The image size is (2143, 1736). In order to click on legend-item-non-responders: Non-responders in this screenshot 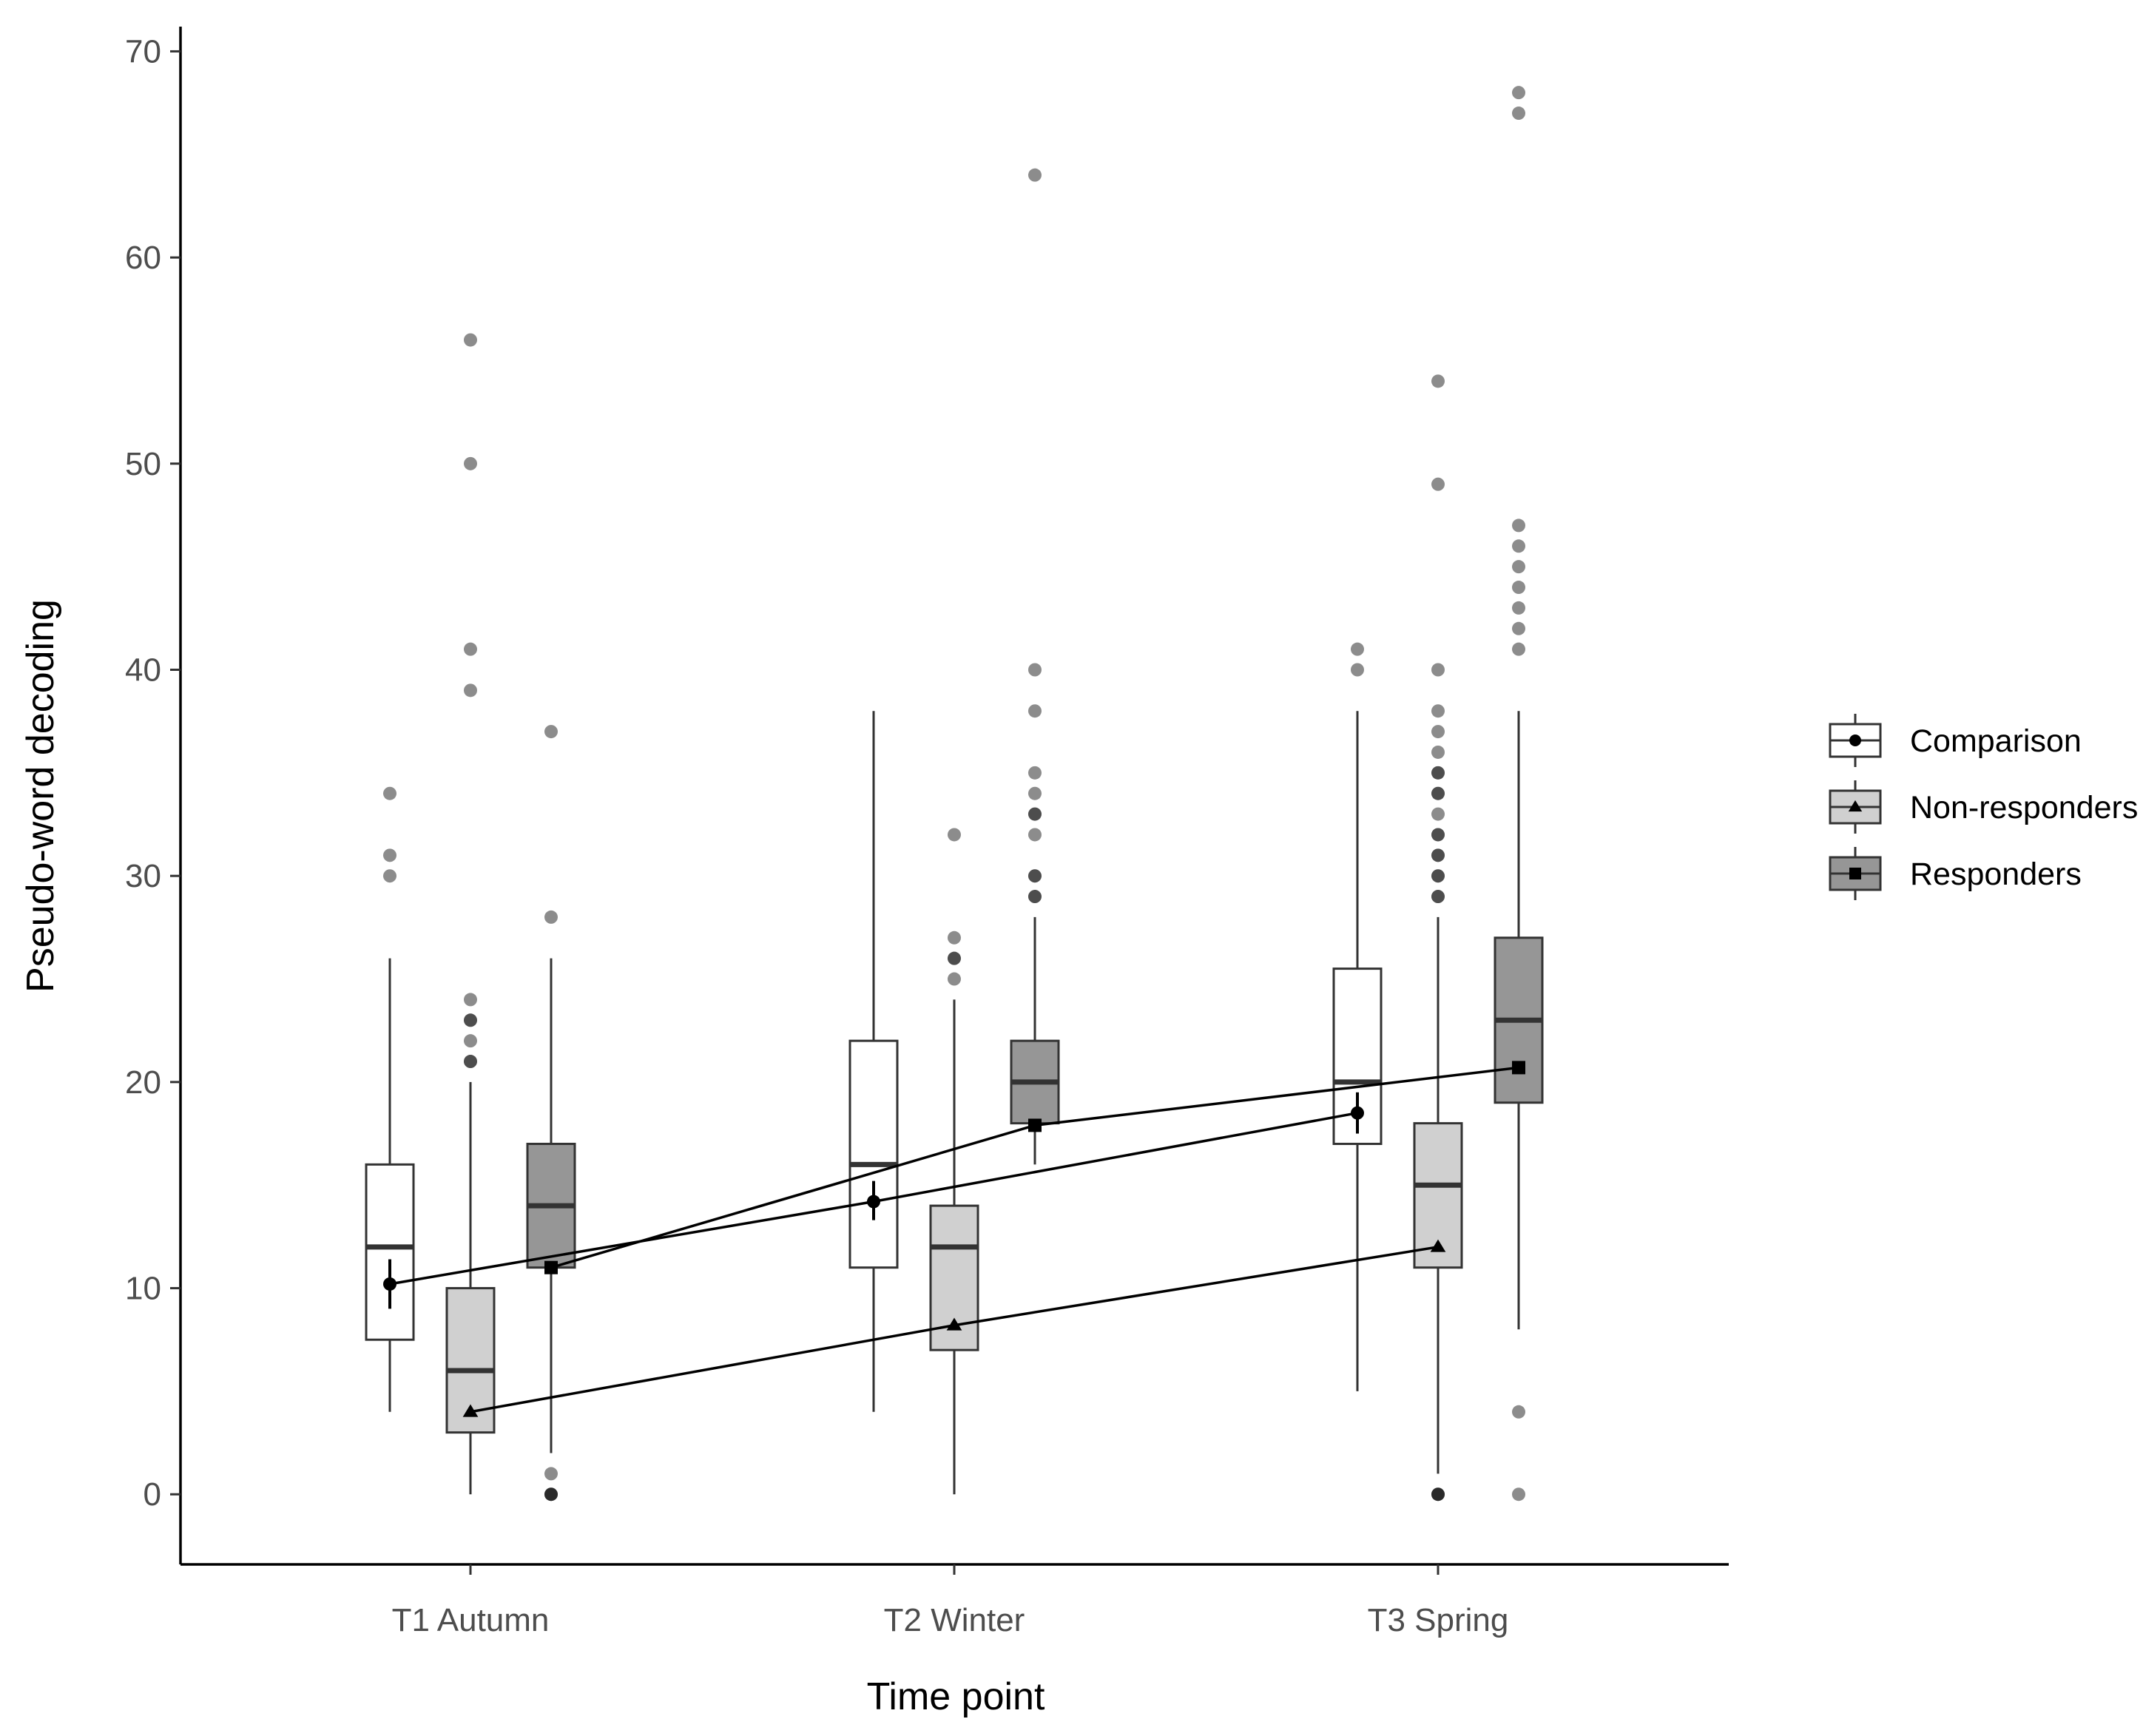, I will do `click(1983, 807)`.